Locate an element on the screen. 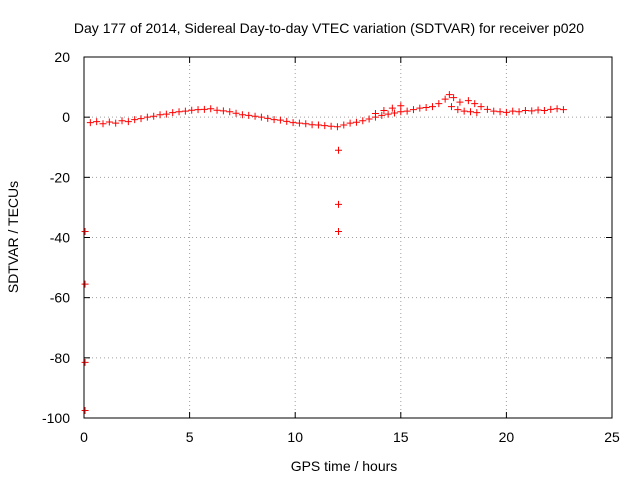 This screenshot has width=640, height=480. x-tick-label: 5 is located at coordinates (190, 437).